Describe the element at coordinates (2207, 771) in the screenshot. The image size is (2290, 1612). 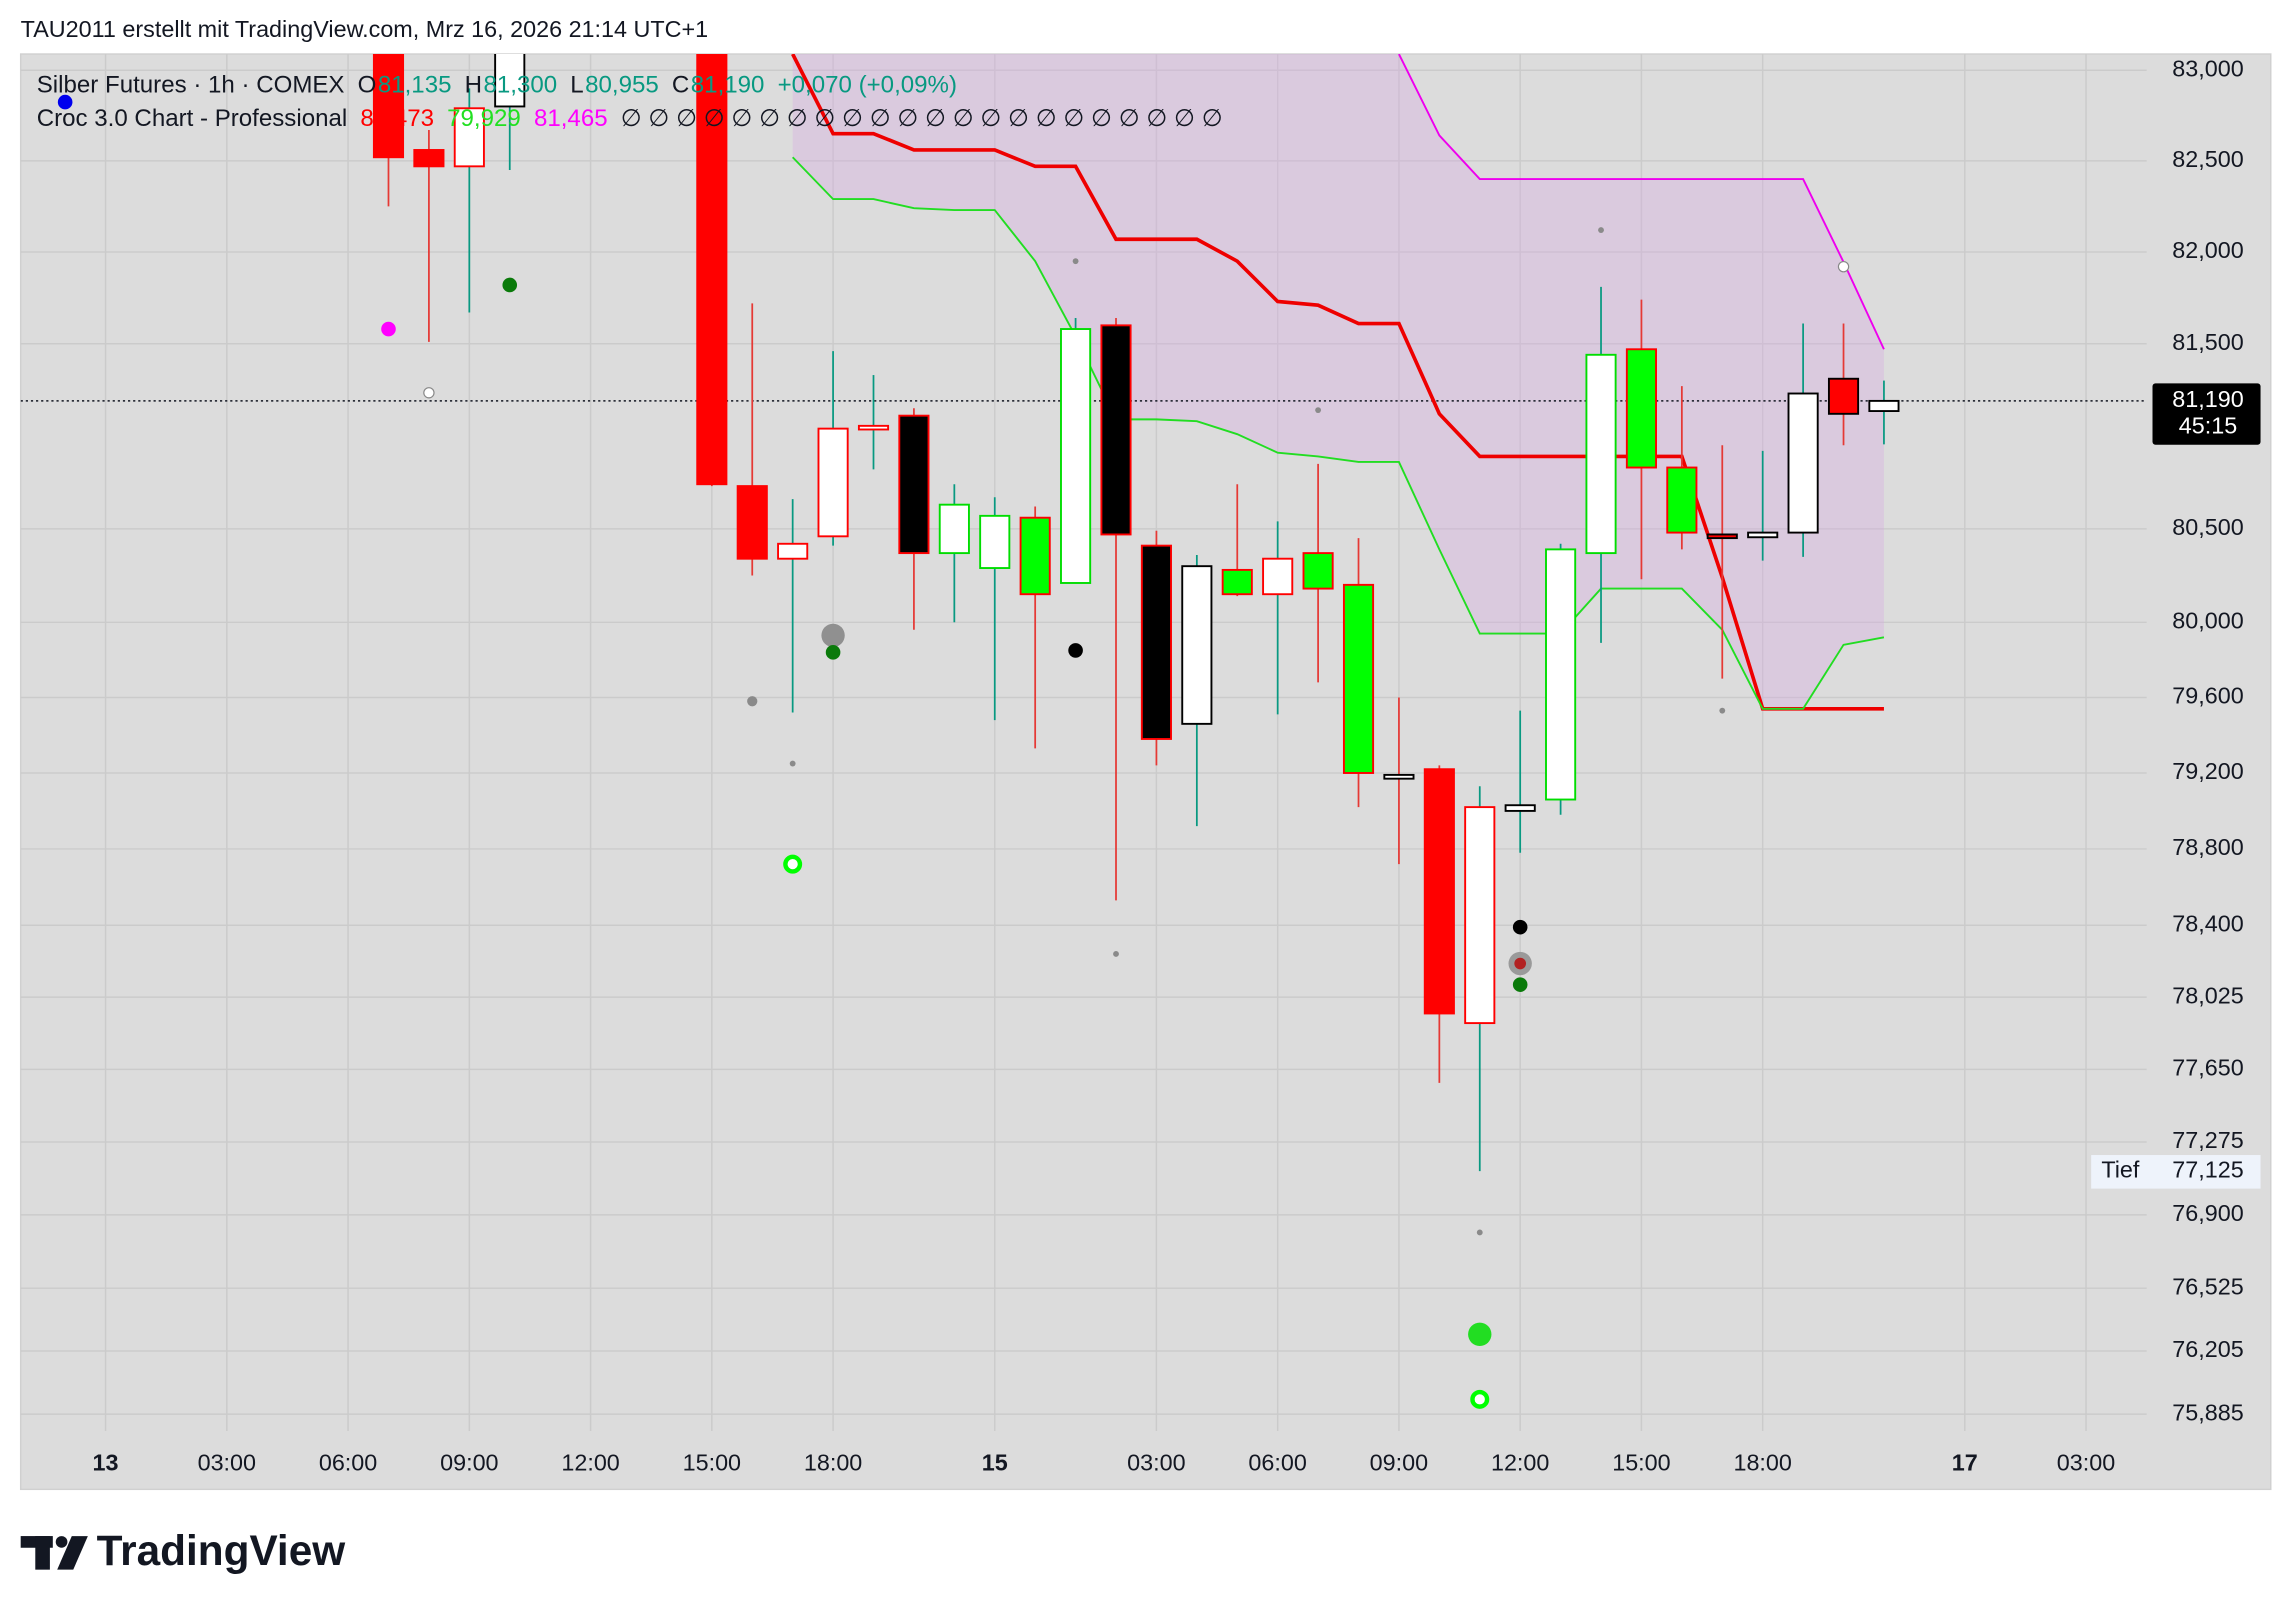
I see `y-tick-label: 79,200` at that location.